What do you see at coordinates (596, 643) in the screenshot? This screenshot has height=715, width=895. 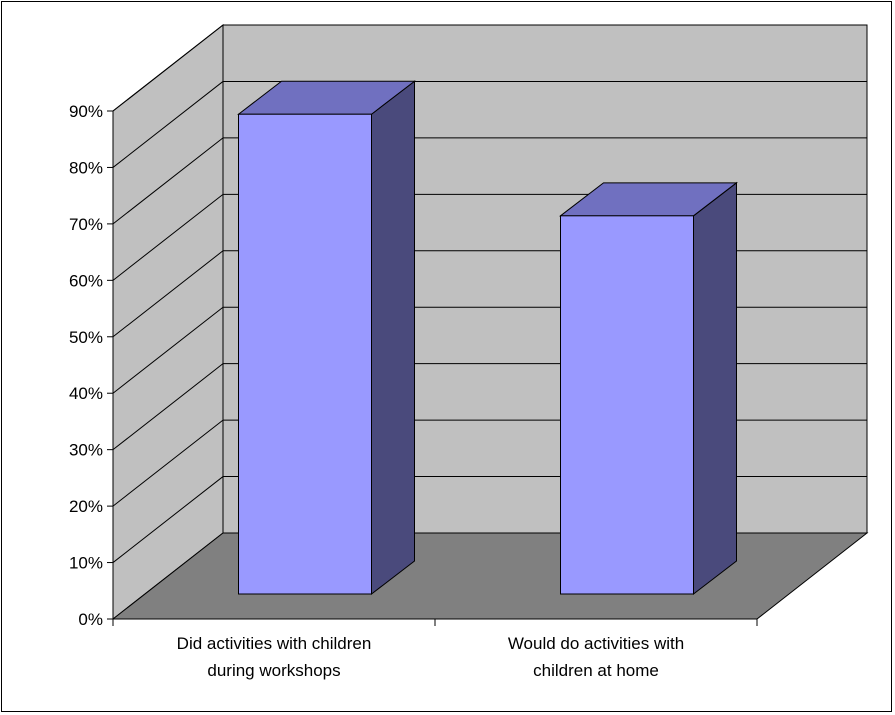 I see `x-category-label-line: Would do activities with` at bounding box center [596, 643].